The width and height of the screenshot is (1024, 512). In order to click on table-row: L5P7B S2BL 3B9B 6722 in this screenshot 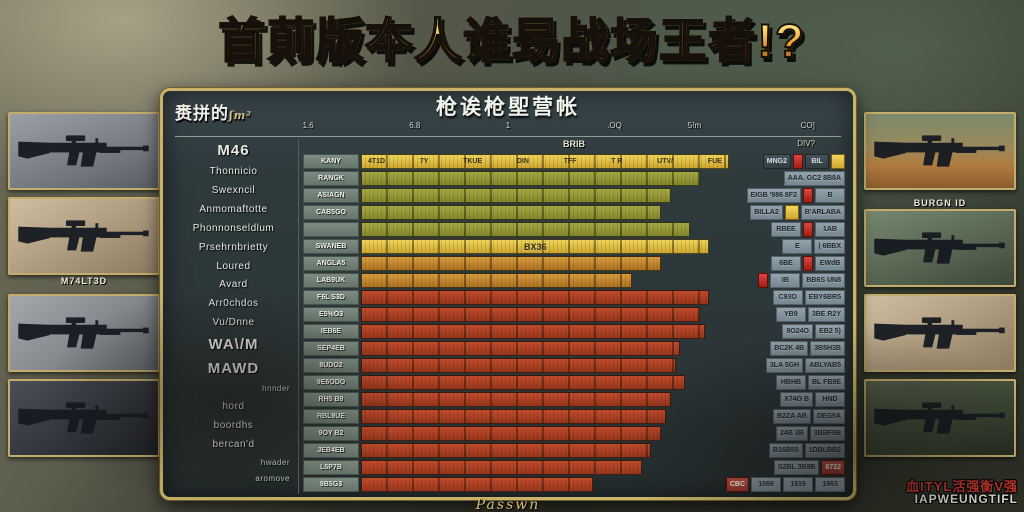, I will do `click(574, 467)`.